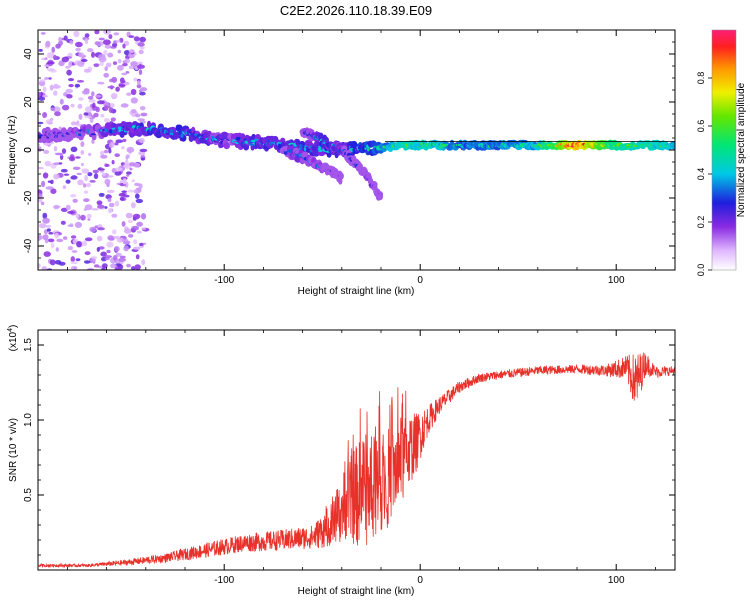 Image resolution: width=750 pixels, height=600 pixels. I want to click on y-tick-label: 40, so click(28, 54).